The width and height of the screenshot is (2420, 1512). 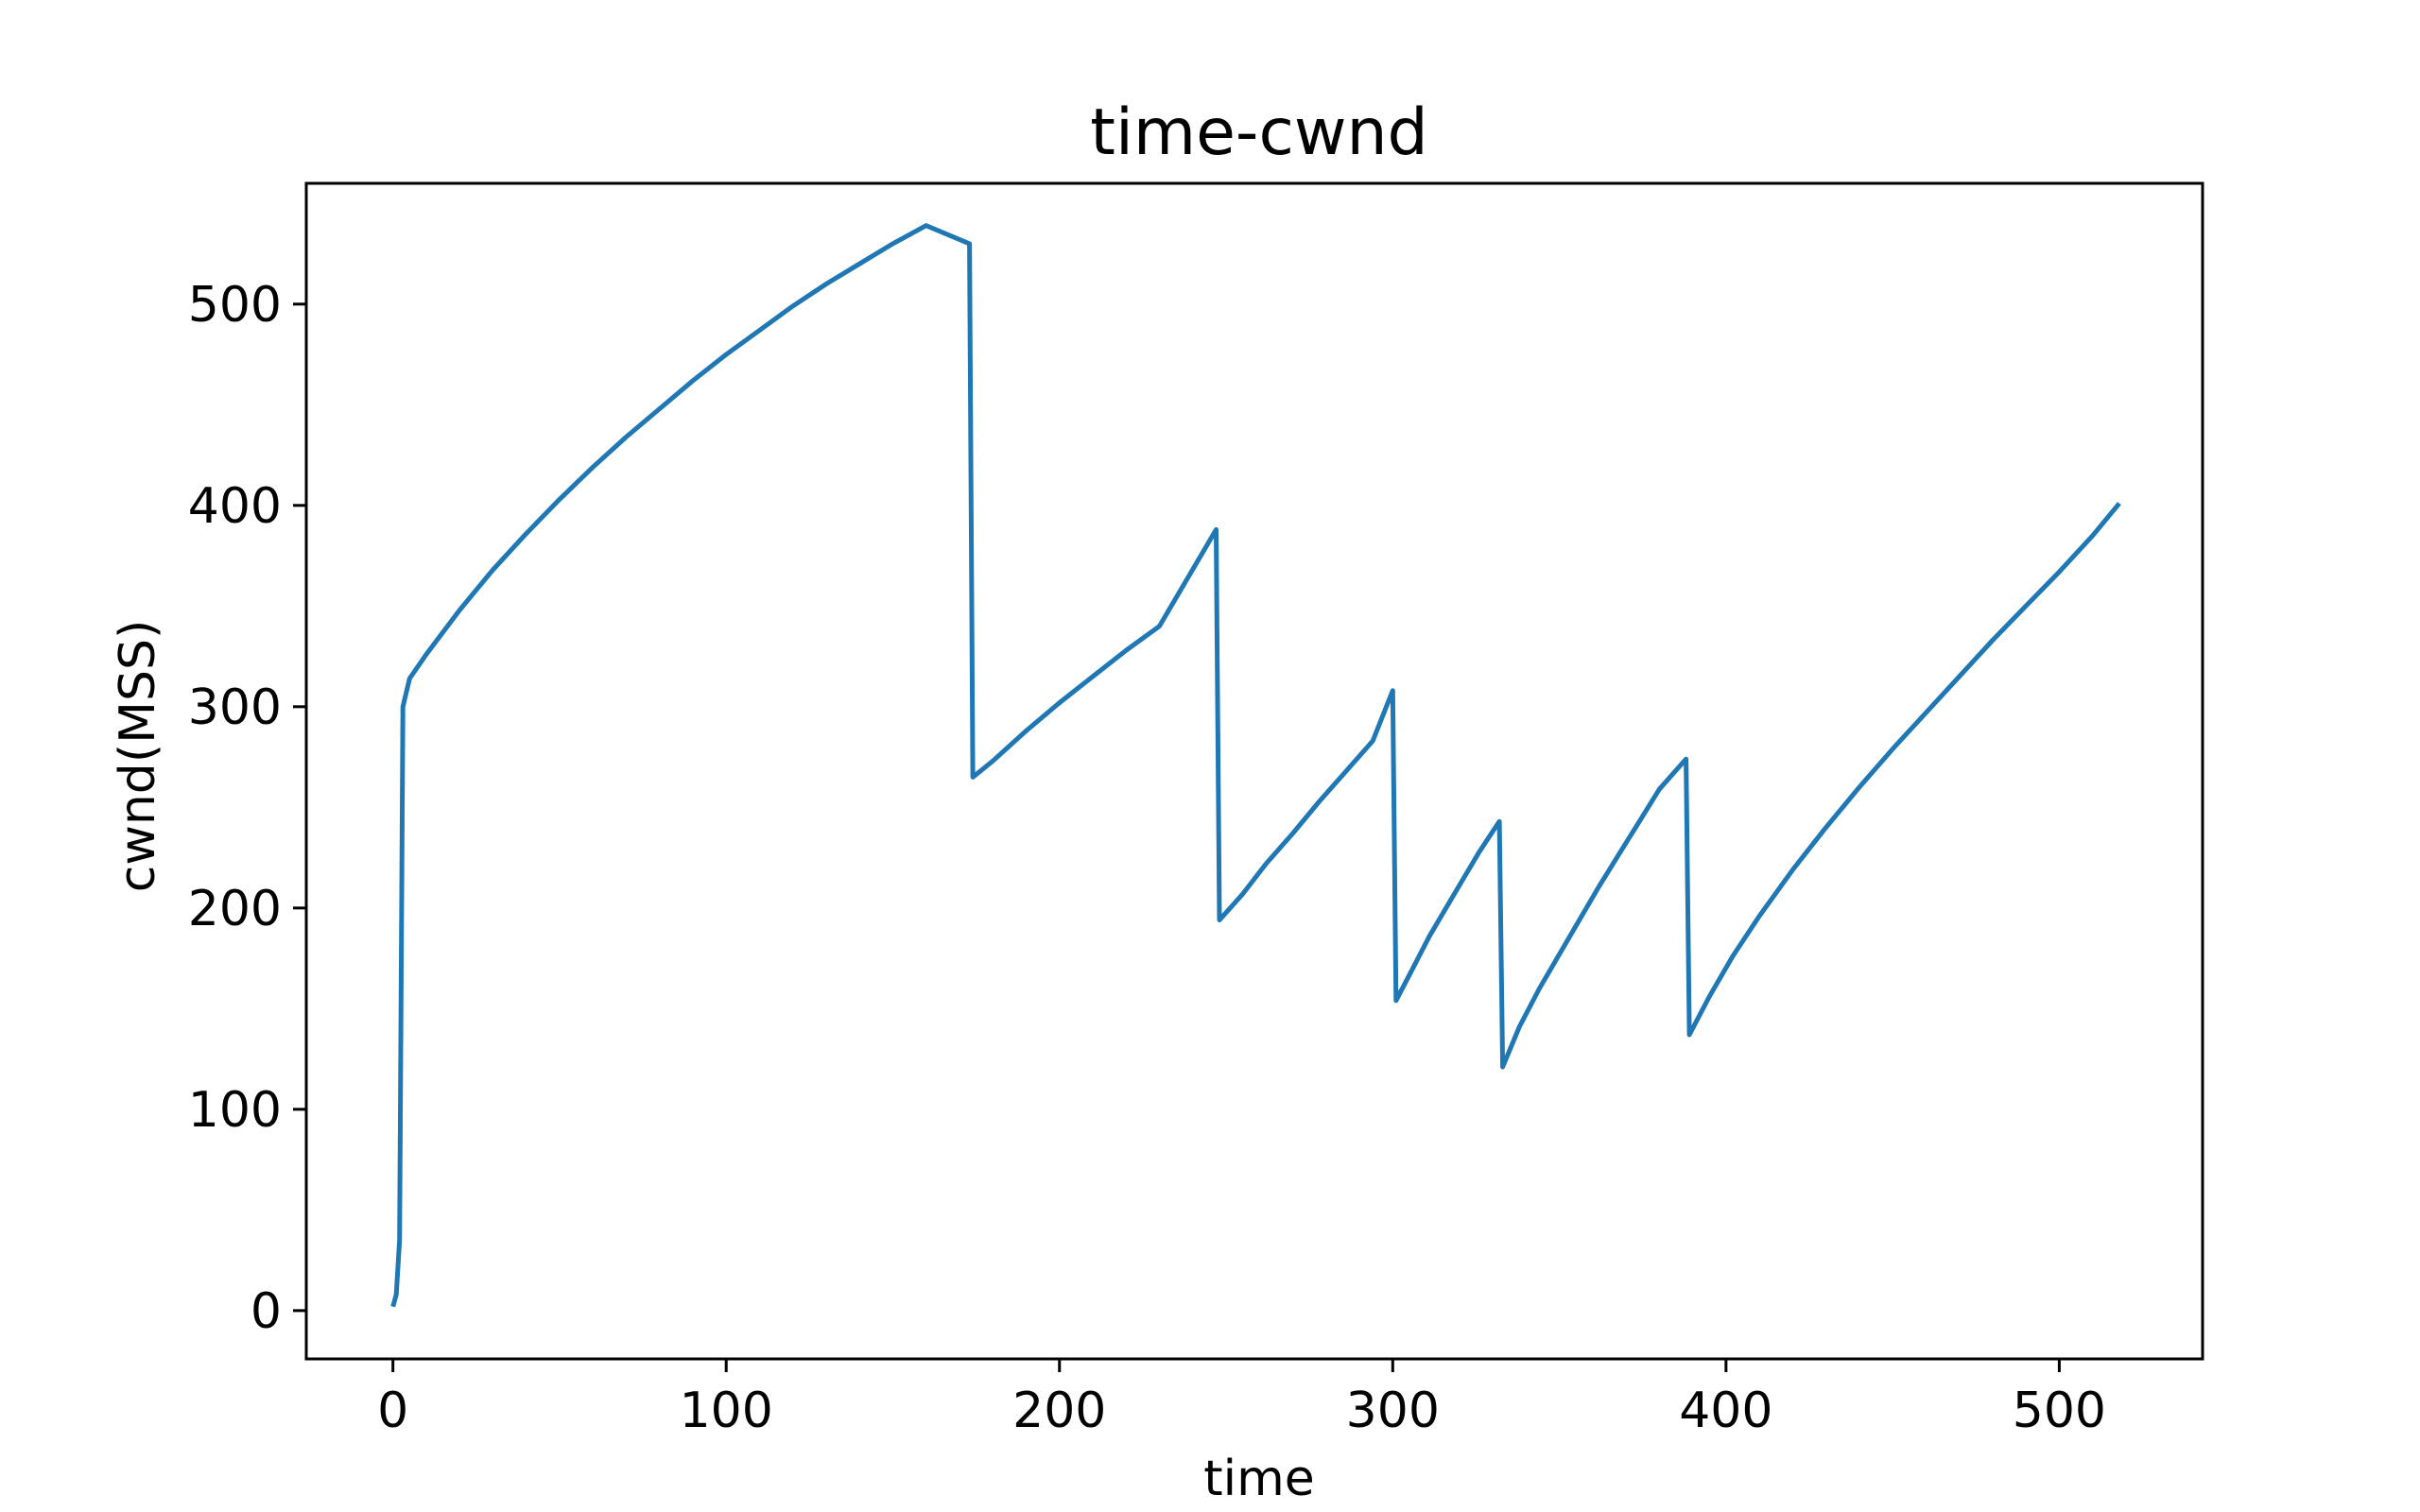 I want to click on x-tick-label: 400, so click(x=1725, y=1411).